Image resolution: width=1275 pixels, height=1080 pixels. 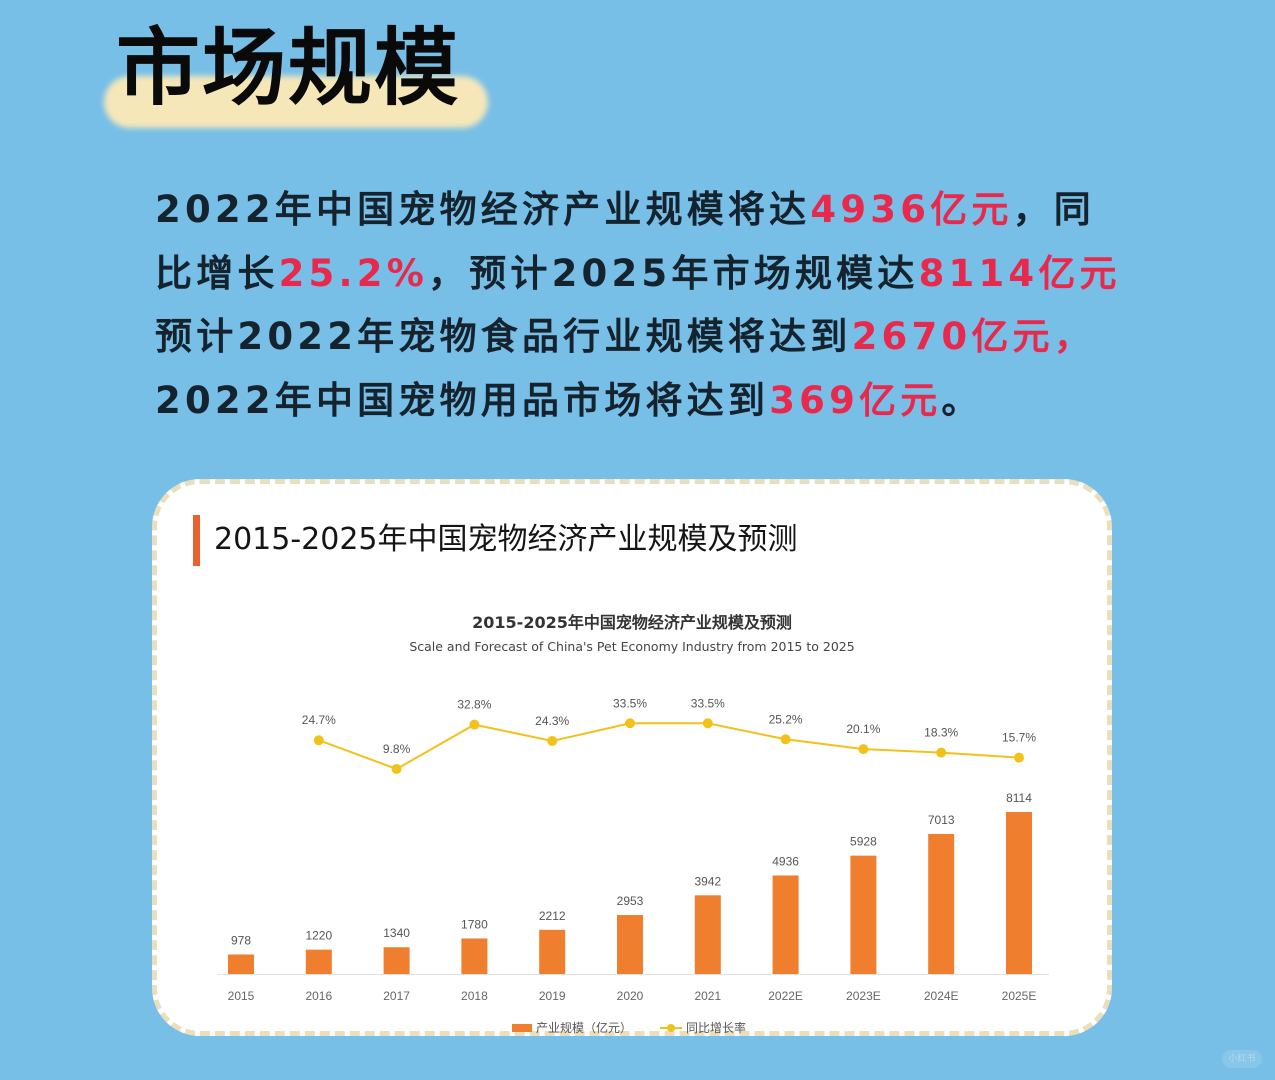 What do you see at coordinates (318, 936) in the screenshot?
I see `bar-value-label: 1220` at bounding box center [318, 936].